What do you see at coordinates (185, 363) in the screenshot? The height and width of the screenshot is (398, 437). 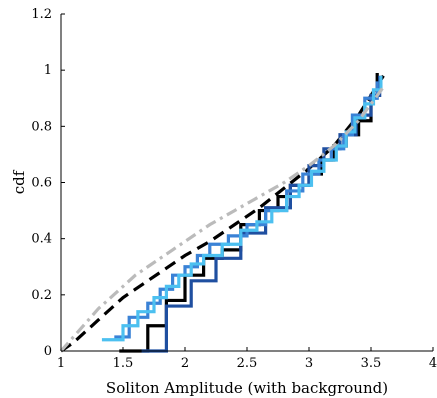 I see `x-tick-label: 2` at bounding box center [185, 363].